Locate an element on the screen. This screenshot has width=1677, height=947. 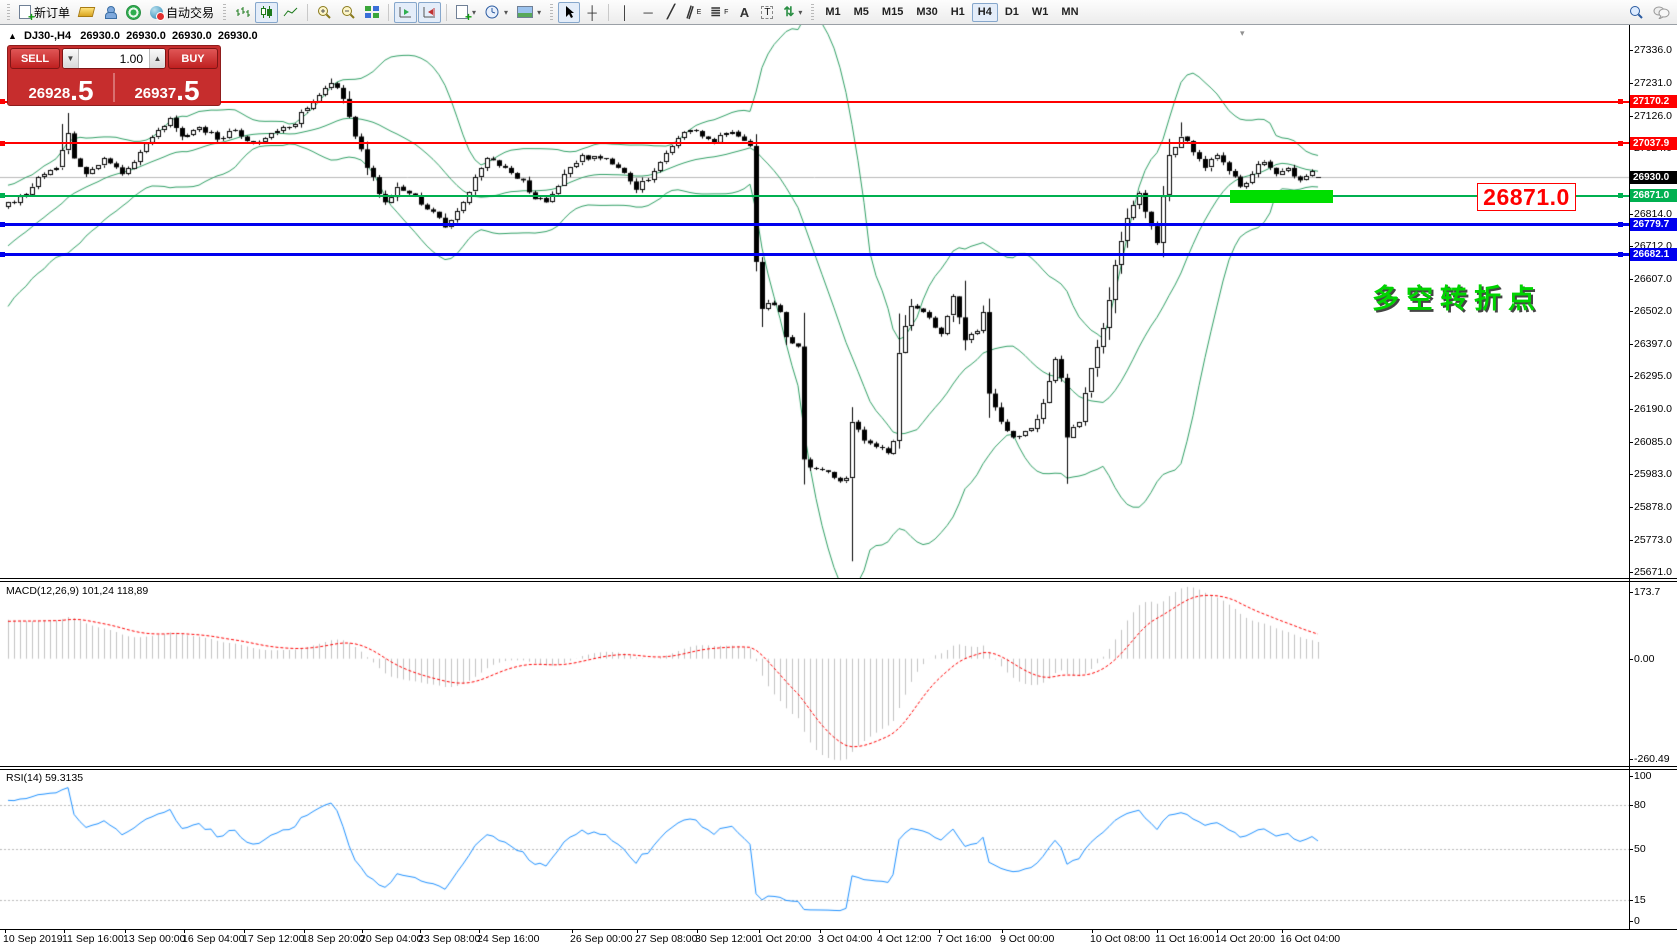
timeframe-h4-button: H4 is located at coordinates (984, 12).